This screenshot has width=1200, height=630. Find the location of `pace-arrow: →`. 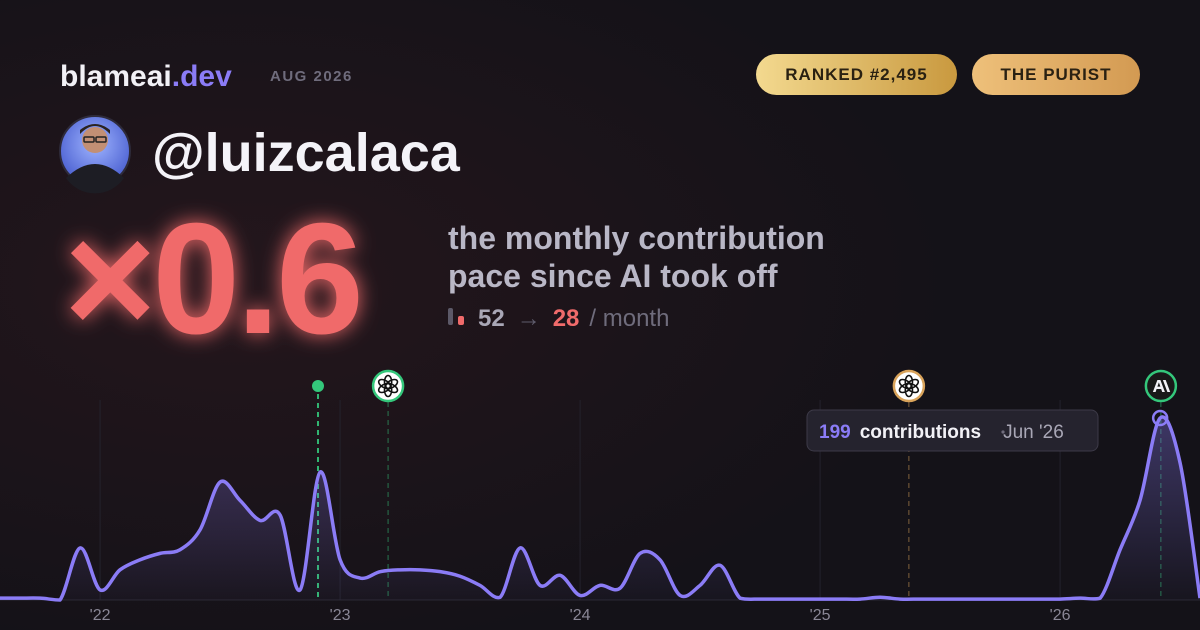

pace-arrow: → is located at coordinates (529, 318).